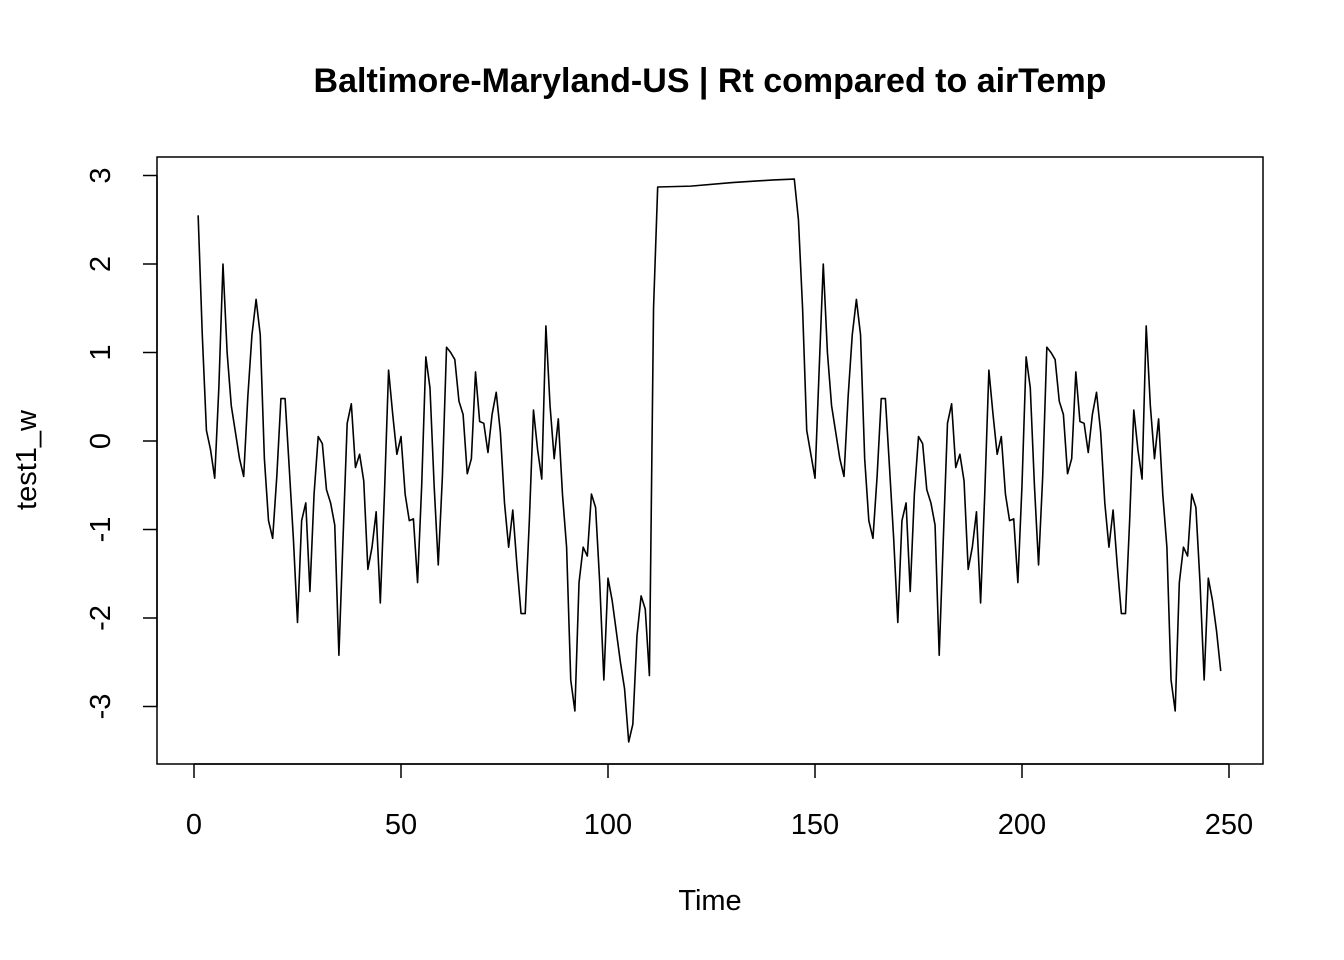  I want to click on x-tick-label: 50, so click(401, 825).